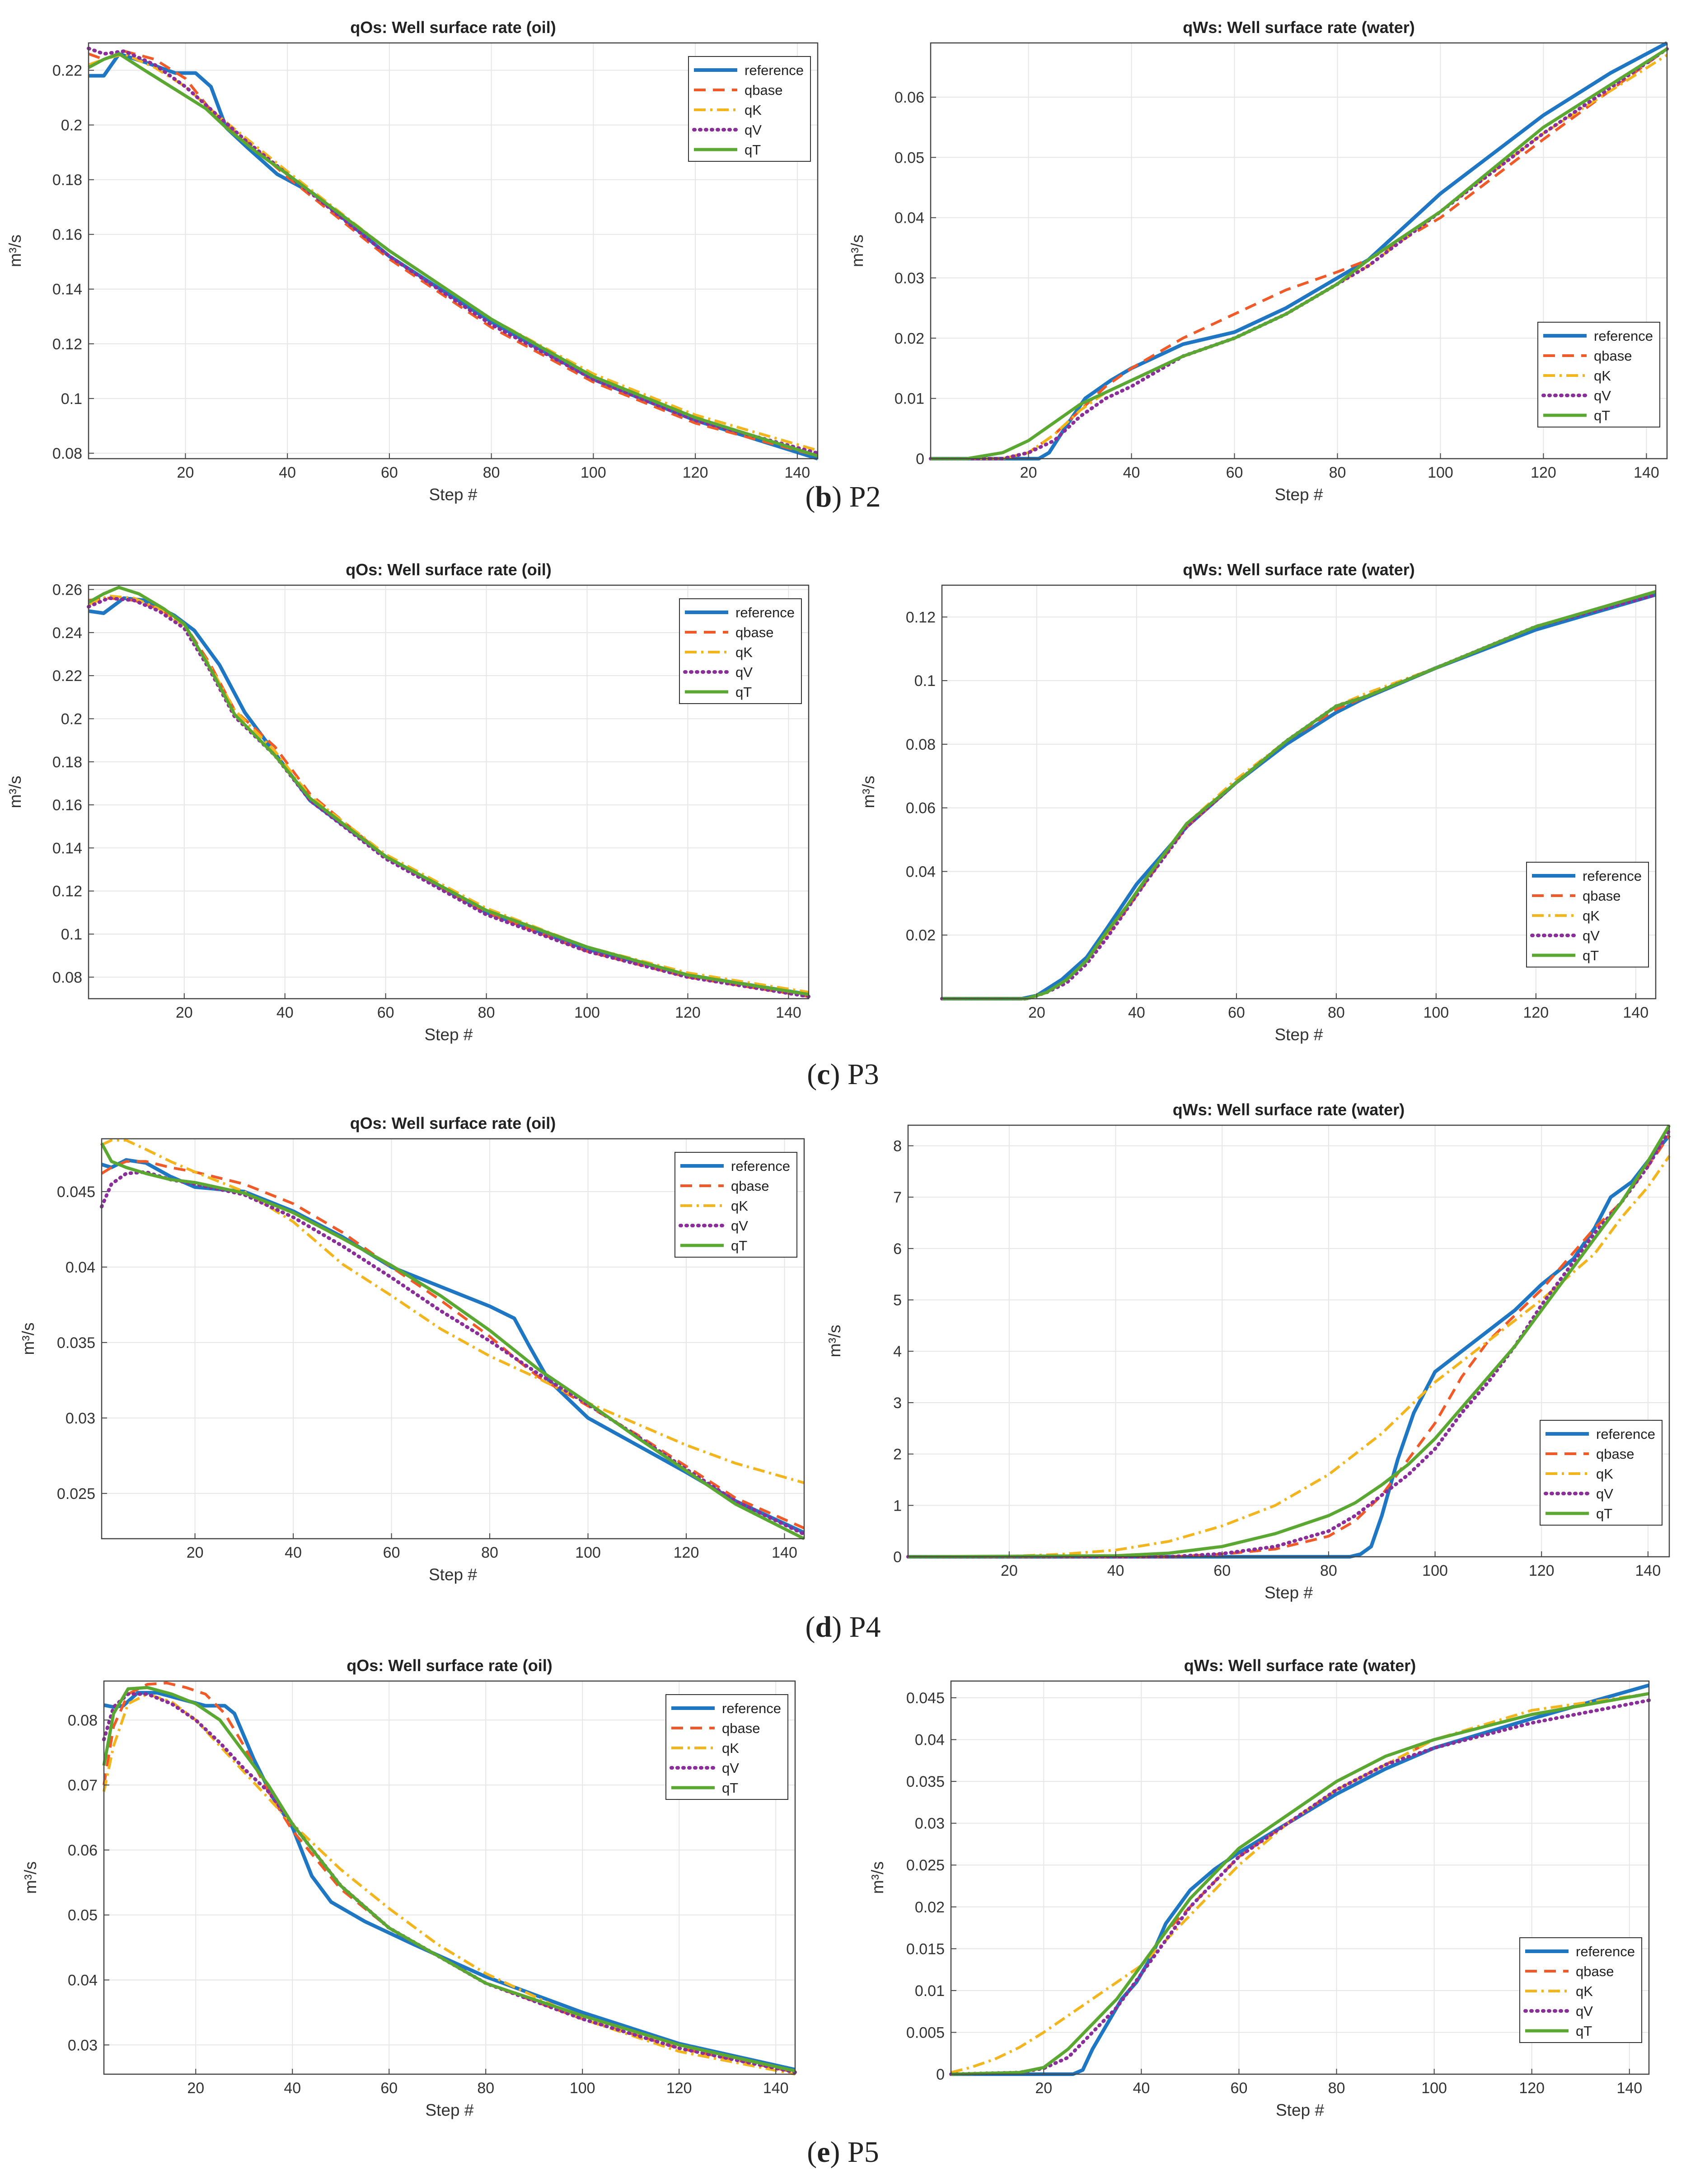  What do you see at coordinates (1300, 1887) in the screenshot?
I see `series-line-qV` at bounding box center [1300, 1887].